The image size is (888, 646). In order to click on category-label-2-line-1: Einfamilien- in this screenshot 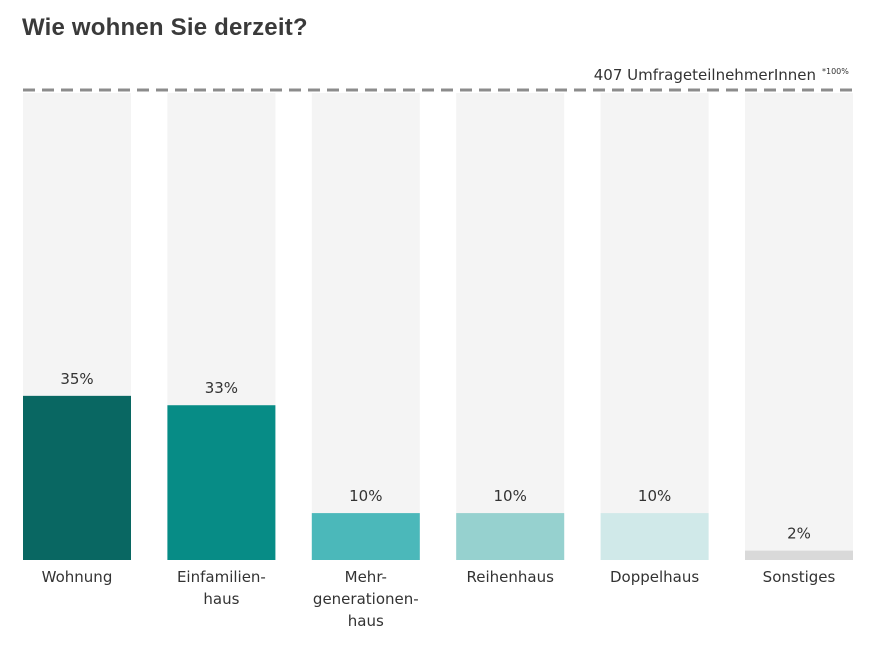, I will do `click(221, 577)`.